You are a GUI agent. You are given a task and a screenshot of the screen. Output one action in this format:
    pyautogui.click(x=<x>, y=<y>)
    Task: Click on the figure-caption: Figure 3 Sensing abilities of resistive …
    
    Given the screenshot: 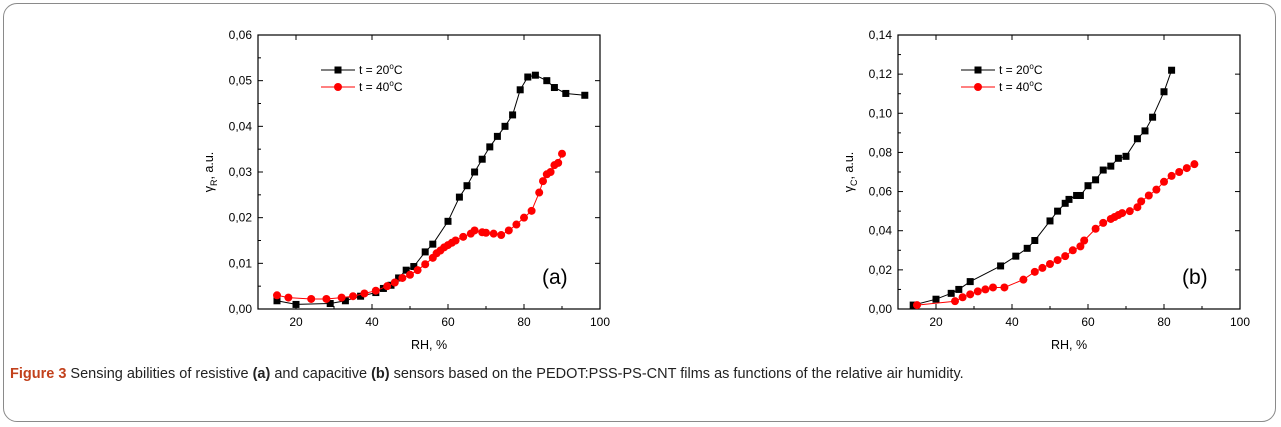 What is the action you would take?
    pyautogui.click(x=625, y=374)
    